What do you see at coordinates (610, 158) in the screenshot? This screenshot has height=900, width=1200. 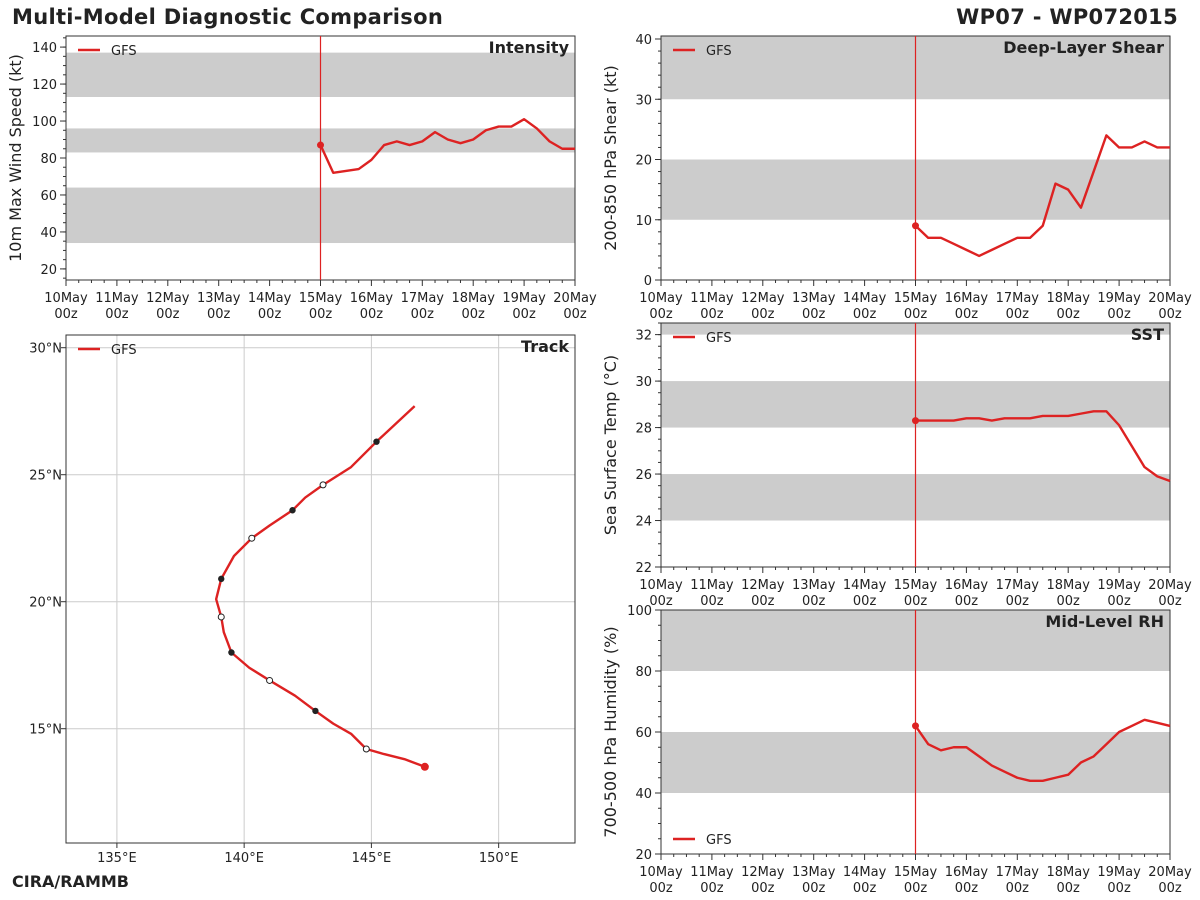 I see `y-axis-label: 200-850 hPa Shear (kt)` at bounding box center [610, 158].